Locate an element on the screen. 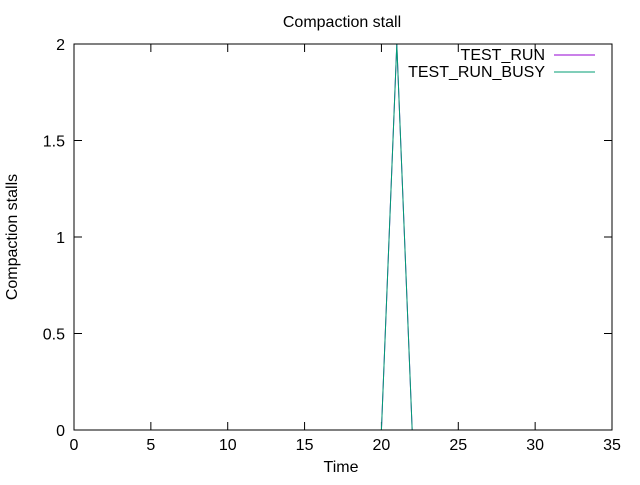 The image size is (640, 485). chart-title: Compaction stall is located at coordinates (342, 22).